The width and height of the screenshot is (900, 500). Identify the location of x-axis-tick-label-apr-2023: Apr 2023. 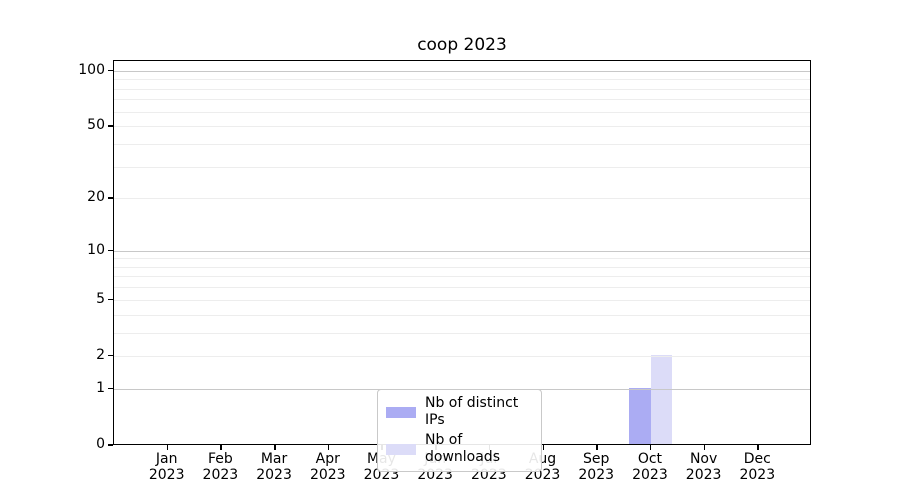
(327, 467).